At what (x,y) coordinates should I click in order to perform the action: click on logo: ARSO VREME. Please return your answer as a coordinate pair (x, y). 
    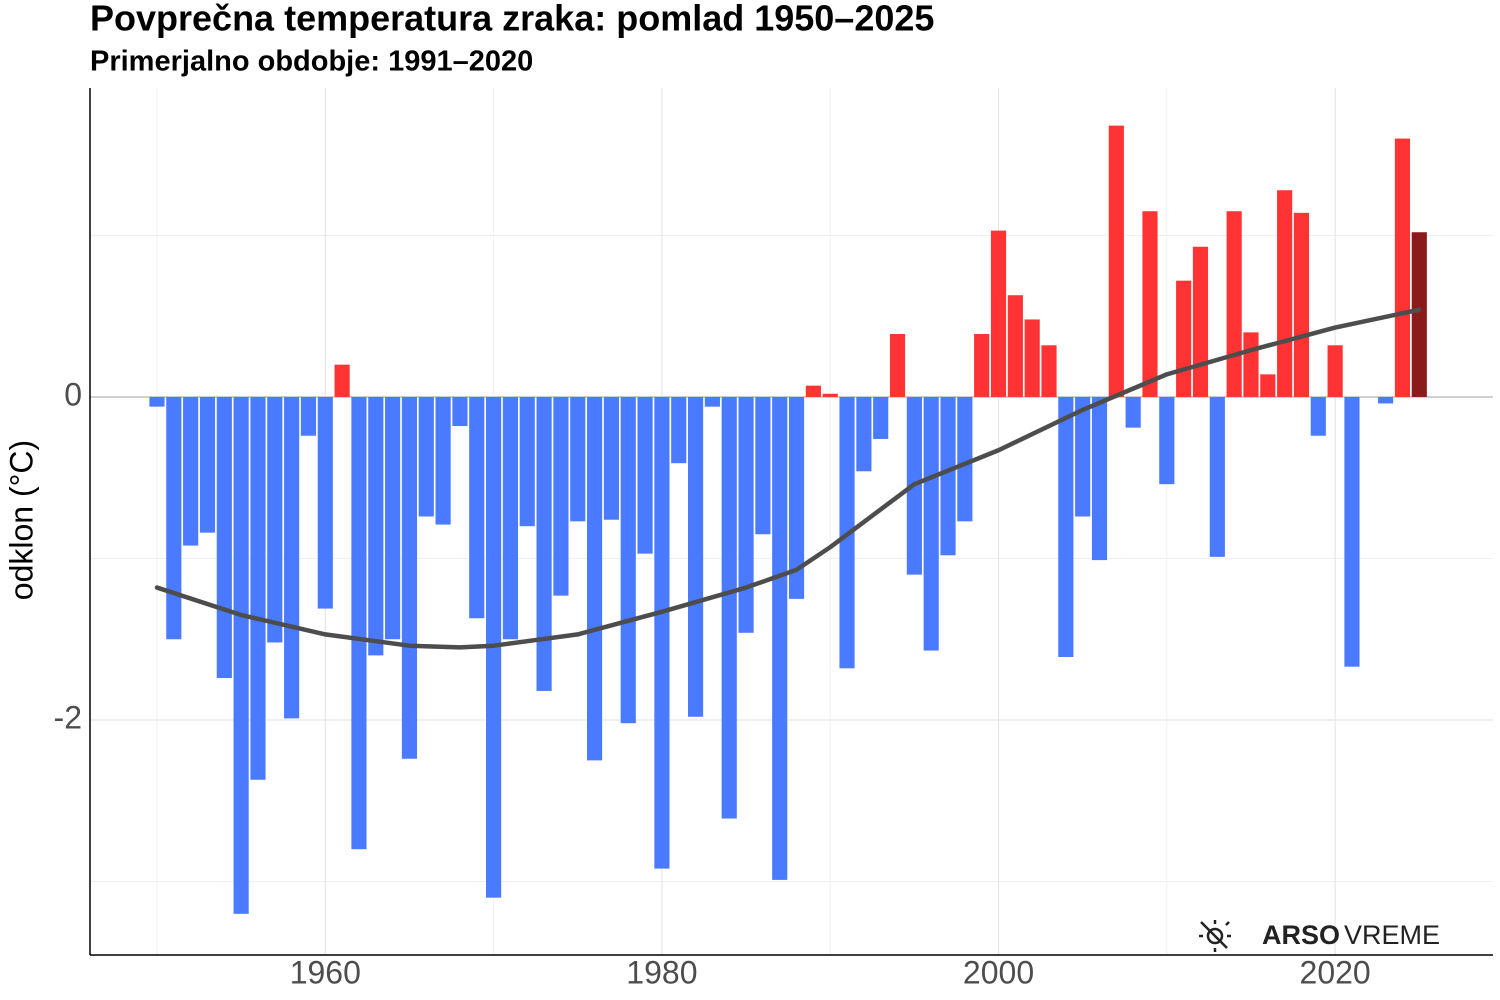
    Looking at the image, I should click on (1351, 935).